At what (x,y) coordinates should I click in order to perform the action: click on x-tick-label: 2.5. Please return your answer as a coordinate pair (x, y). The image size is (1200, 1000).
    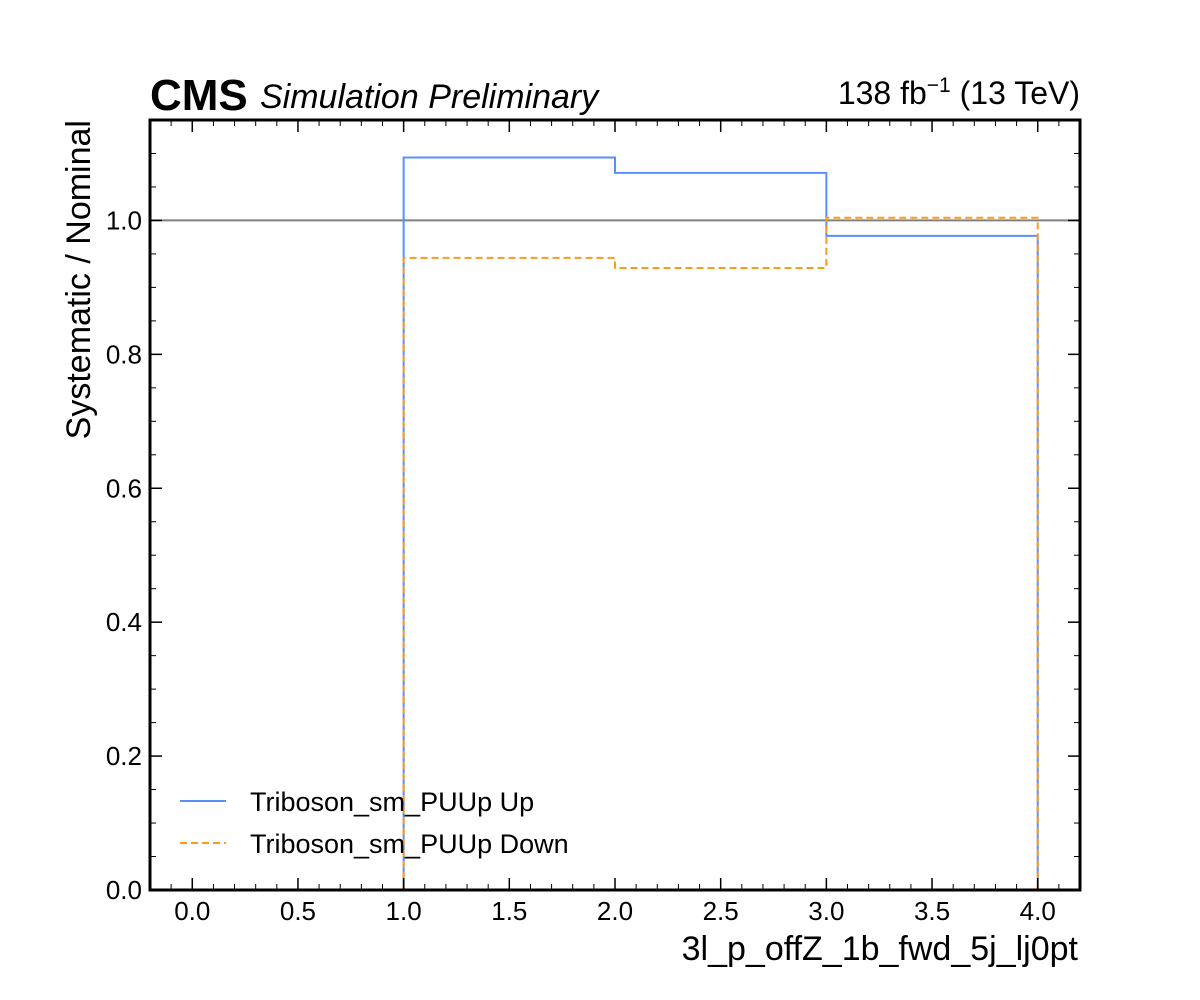
    Looking at the image, I should click on (721, 911).